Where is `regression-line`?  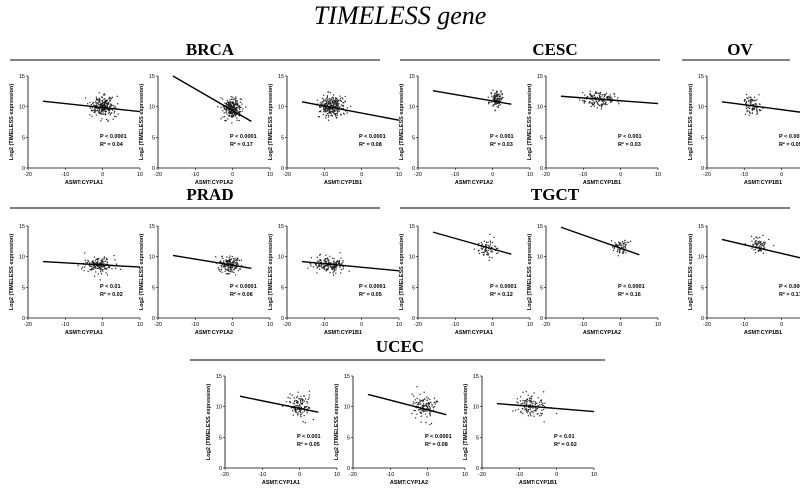
regression-line is located at coordinates (472, 97).